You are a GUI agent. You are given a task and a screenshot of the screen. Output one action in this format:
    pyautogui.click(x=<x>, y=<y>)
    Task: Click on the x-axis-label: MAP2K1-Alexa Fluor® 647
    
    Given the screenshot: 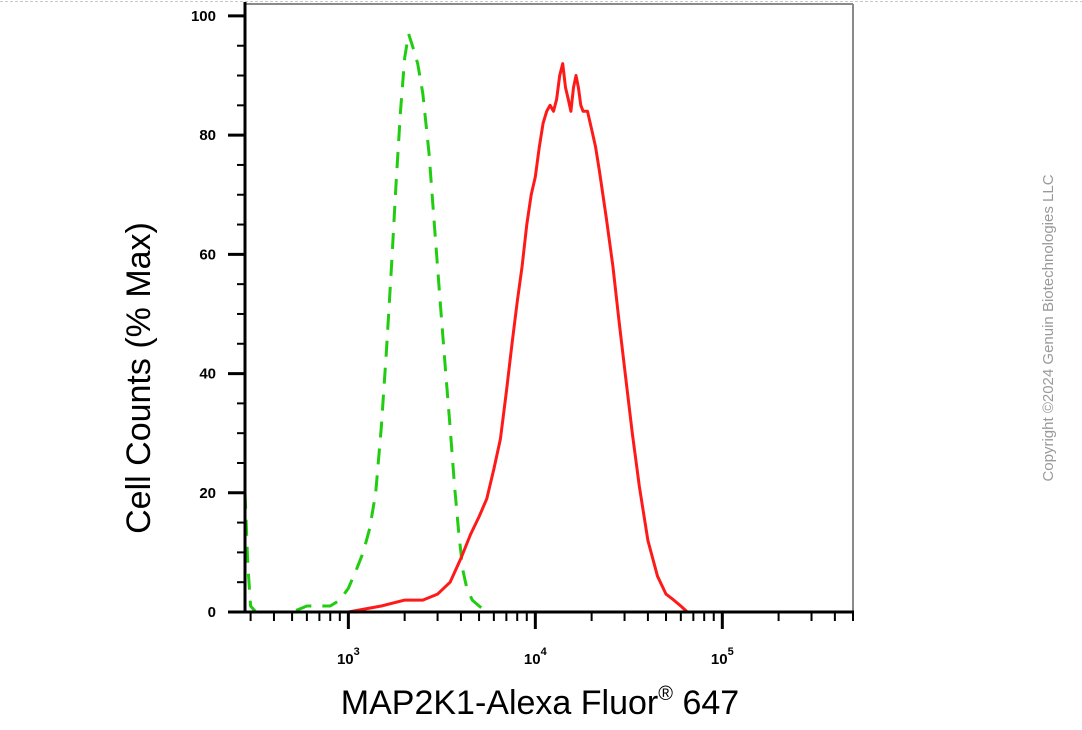 What is the action you would take?
    pyautogui.click(x=540, y=702)
    